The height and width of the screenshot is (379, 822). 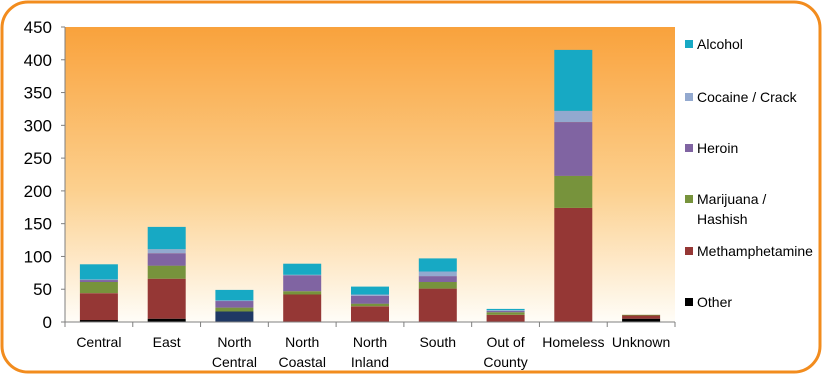 What do you see at coordinates (38, 158) in the screenshot?
I see `y-tick-label: 250` at bounding box center [38, 158].